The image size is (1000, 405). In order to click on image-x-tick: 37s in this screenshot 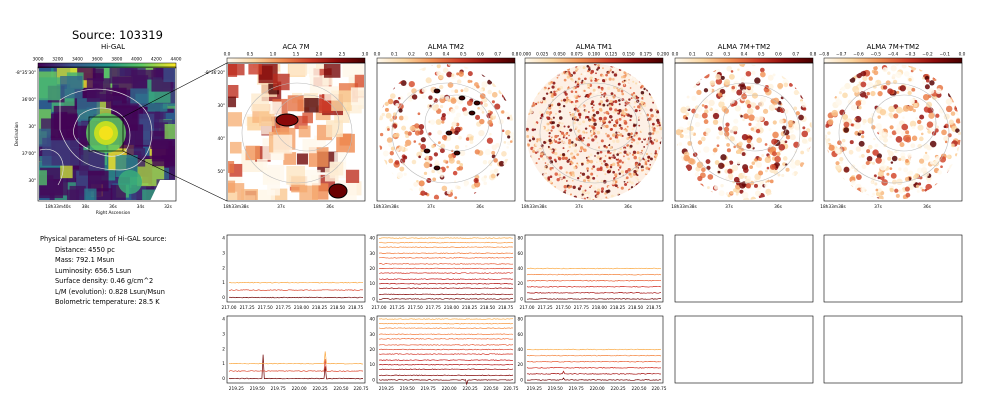, I will do `click(281, 207)`.